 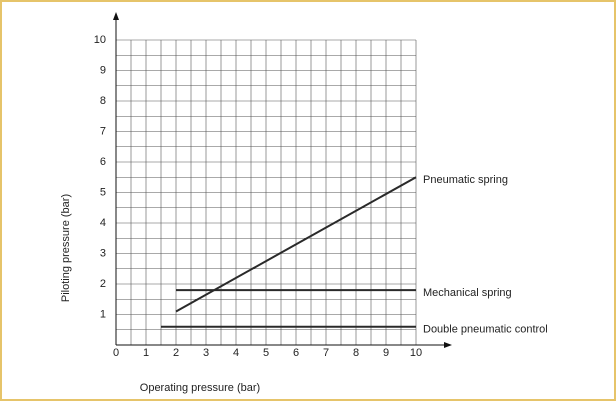 What do you see at coordinates (100, 40) in the screenshot?
I see `y-tick-label: 10` at bounding box center [100, 40].